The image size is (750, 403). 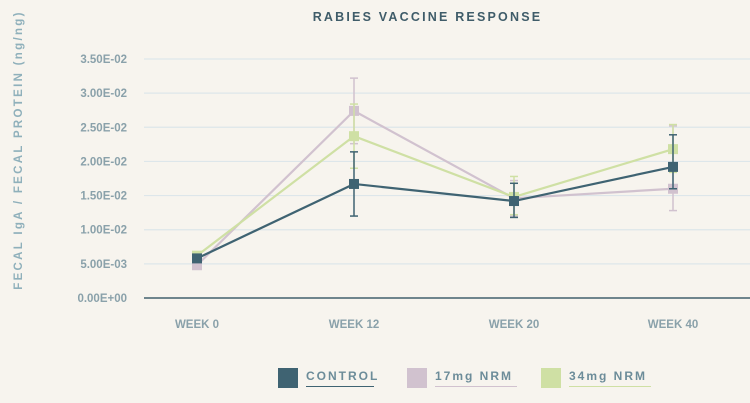 I want to click on x-tick-label: WEEK 40, so click(x=673, y=325).